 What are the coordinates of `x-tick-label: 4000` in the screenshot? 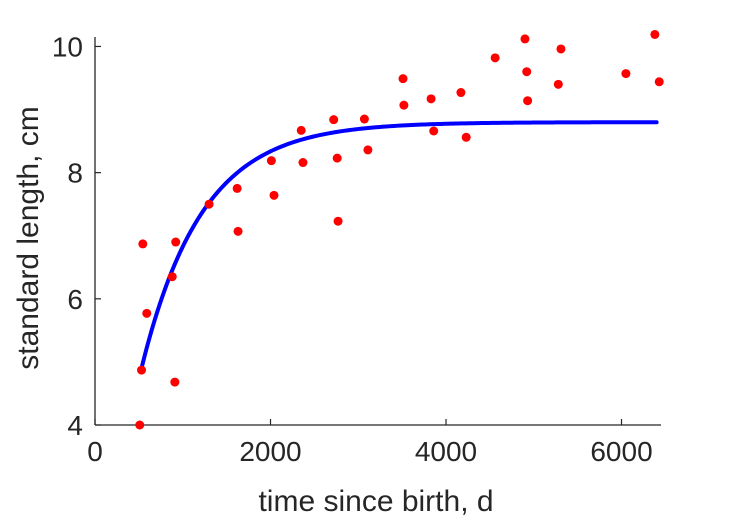 It's located at (446, 451).